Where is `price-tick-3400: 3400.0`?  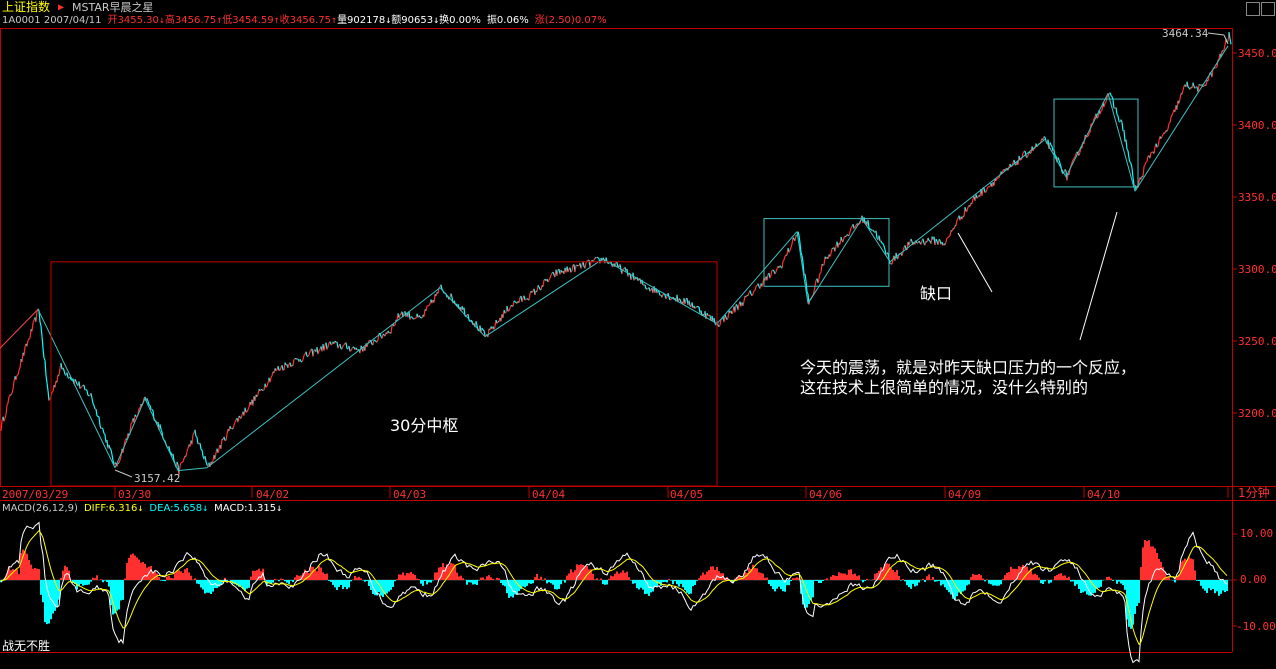
price-tick-3400: 3400.0 is located at coordinates (1257, 125).